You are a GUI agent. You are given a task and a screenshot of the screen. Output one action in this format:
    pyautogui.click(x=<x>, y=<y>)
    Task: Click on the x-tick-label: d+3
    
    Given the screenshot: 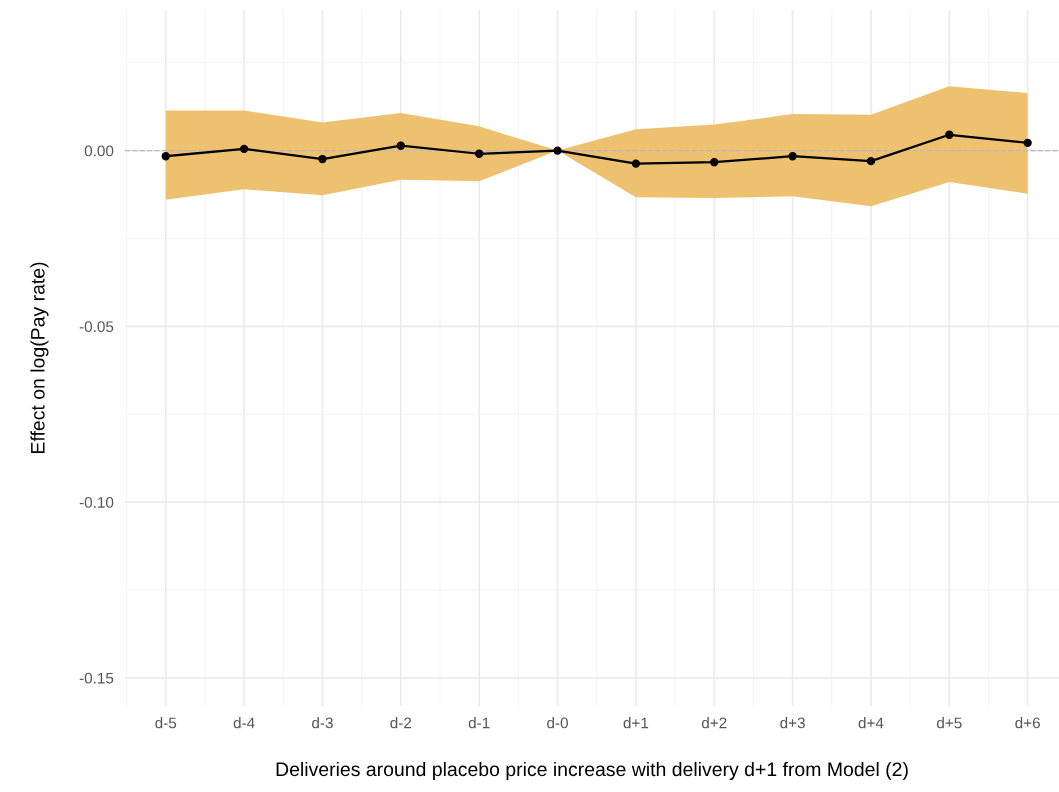 What is the action you would take?
    pyautogui.click(x=792, y=723)
    